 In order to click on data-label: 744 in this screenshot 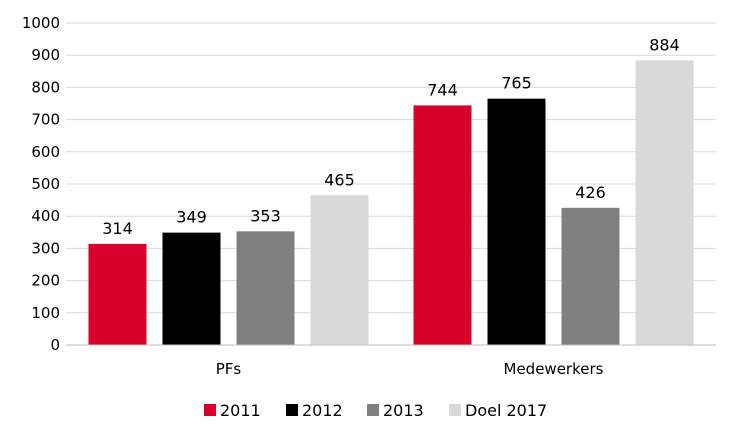, I will do `click(442, 89)`.